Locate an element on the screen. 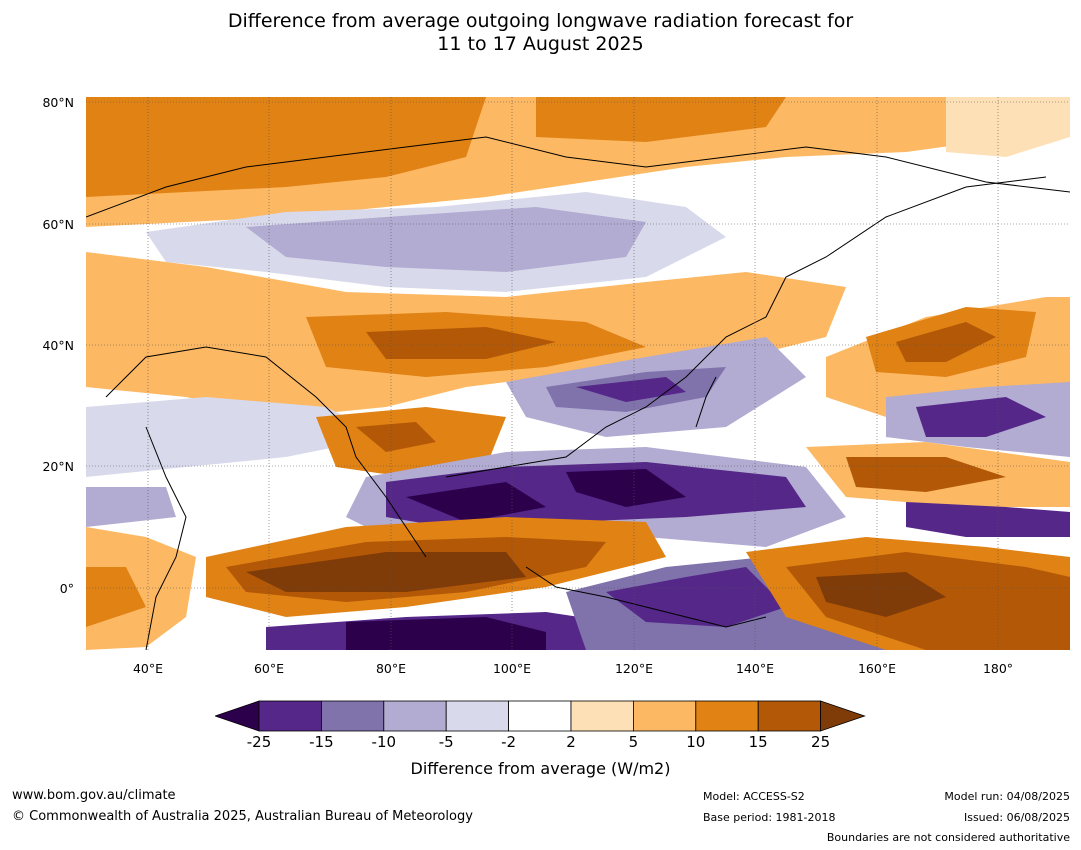  colorbar-svg is located at coordinates (539, 716).